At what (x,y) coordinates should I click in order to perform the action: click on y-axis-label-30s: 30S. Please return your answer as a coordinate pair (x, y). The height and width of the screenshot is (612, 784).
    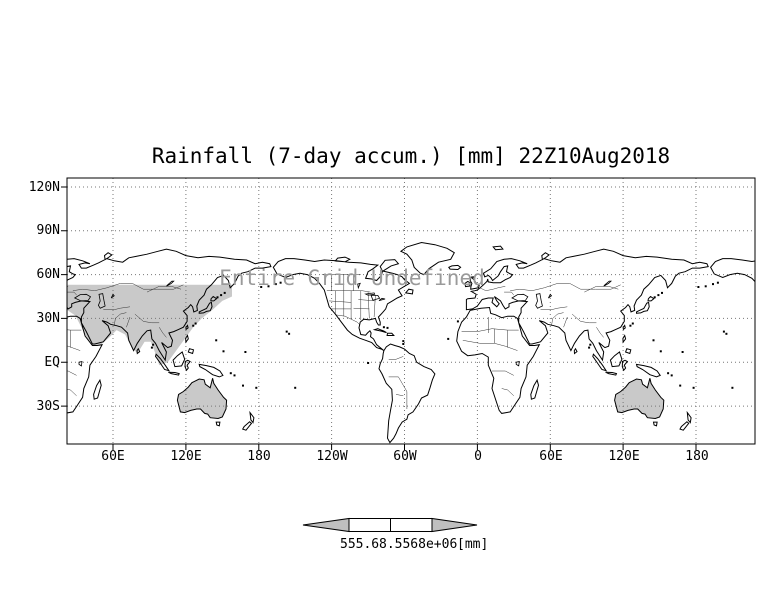
    Looking at the image, I should click on (48, 406).